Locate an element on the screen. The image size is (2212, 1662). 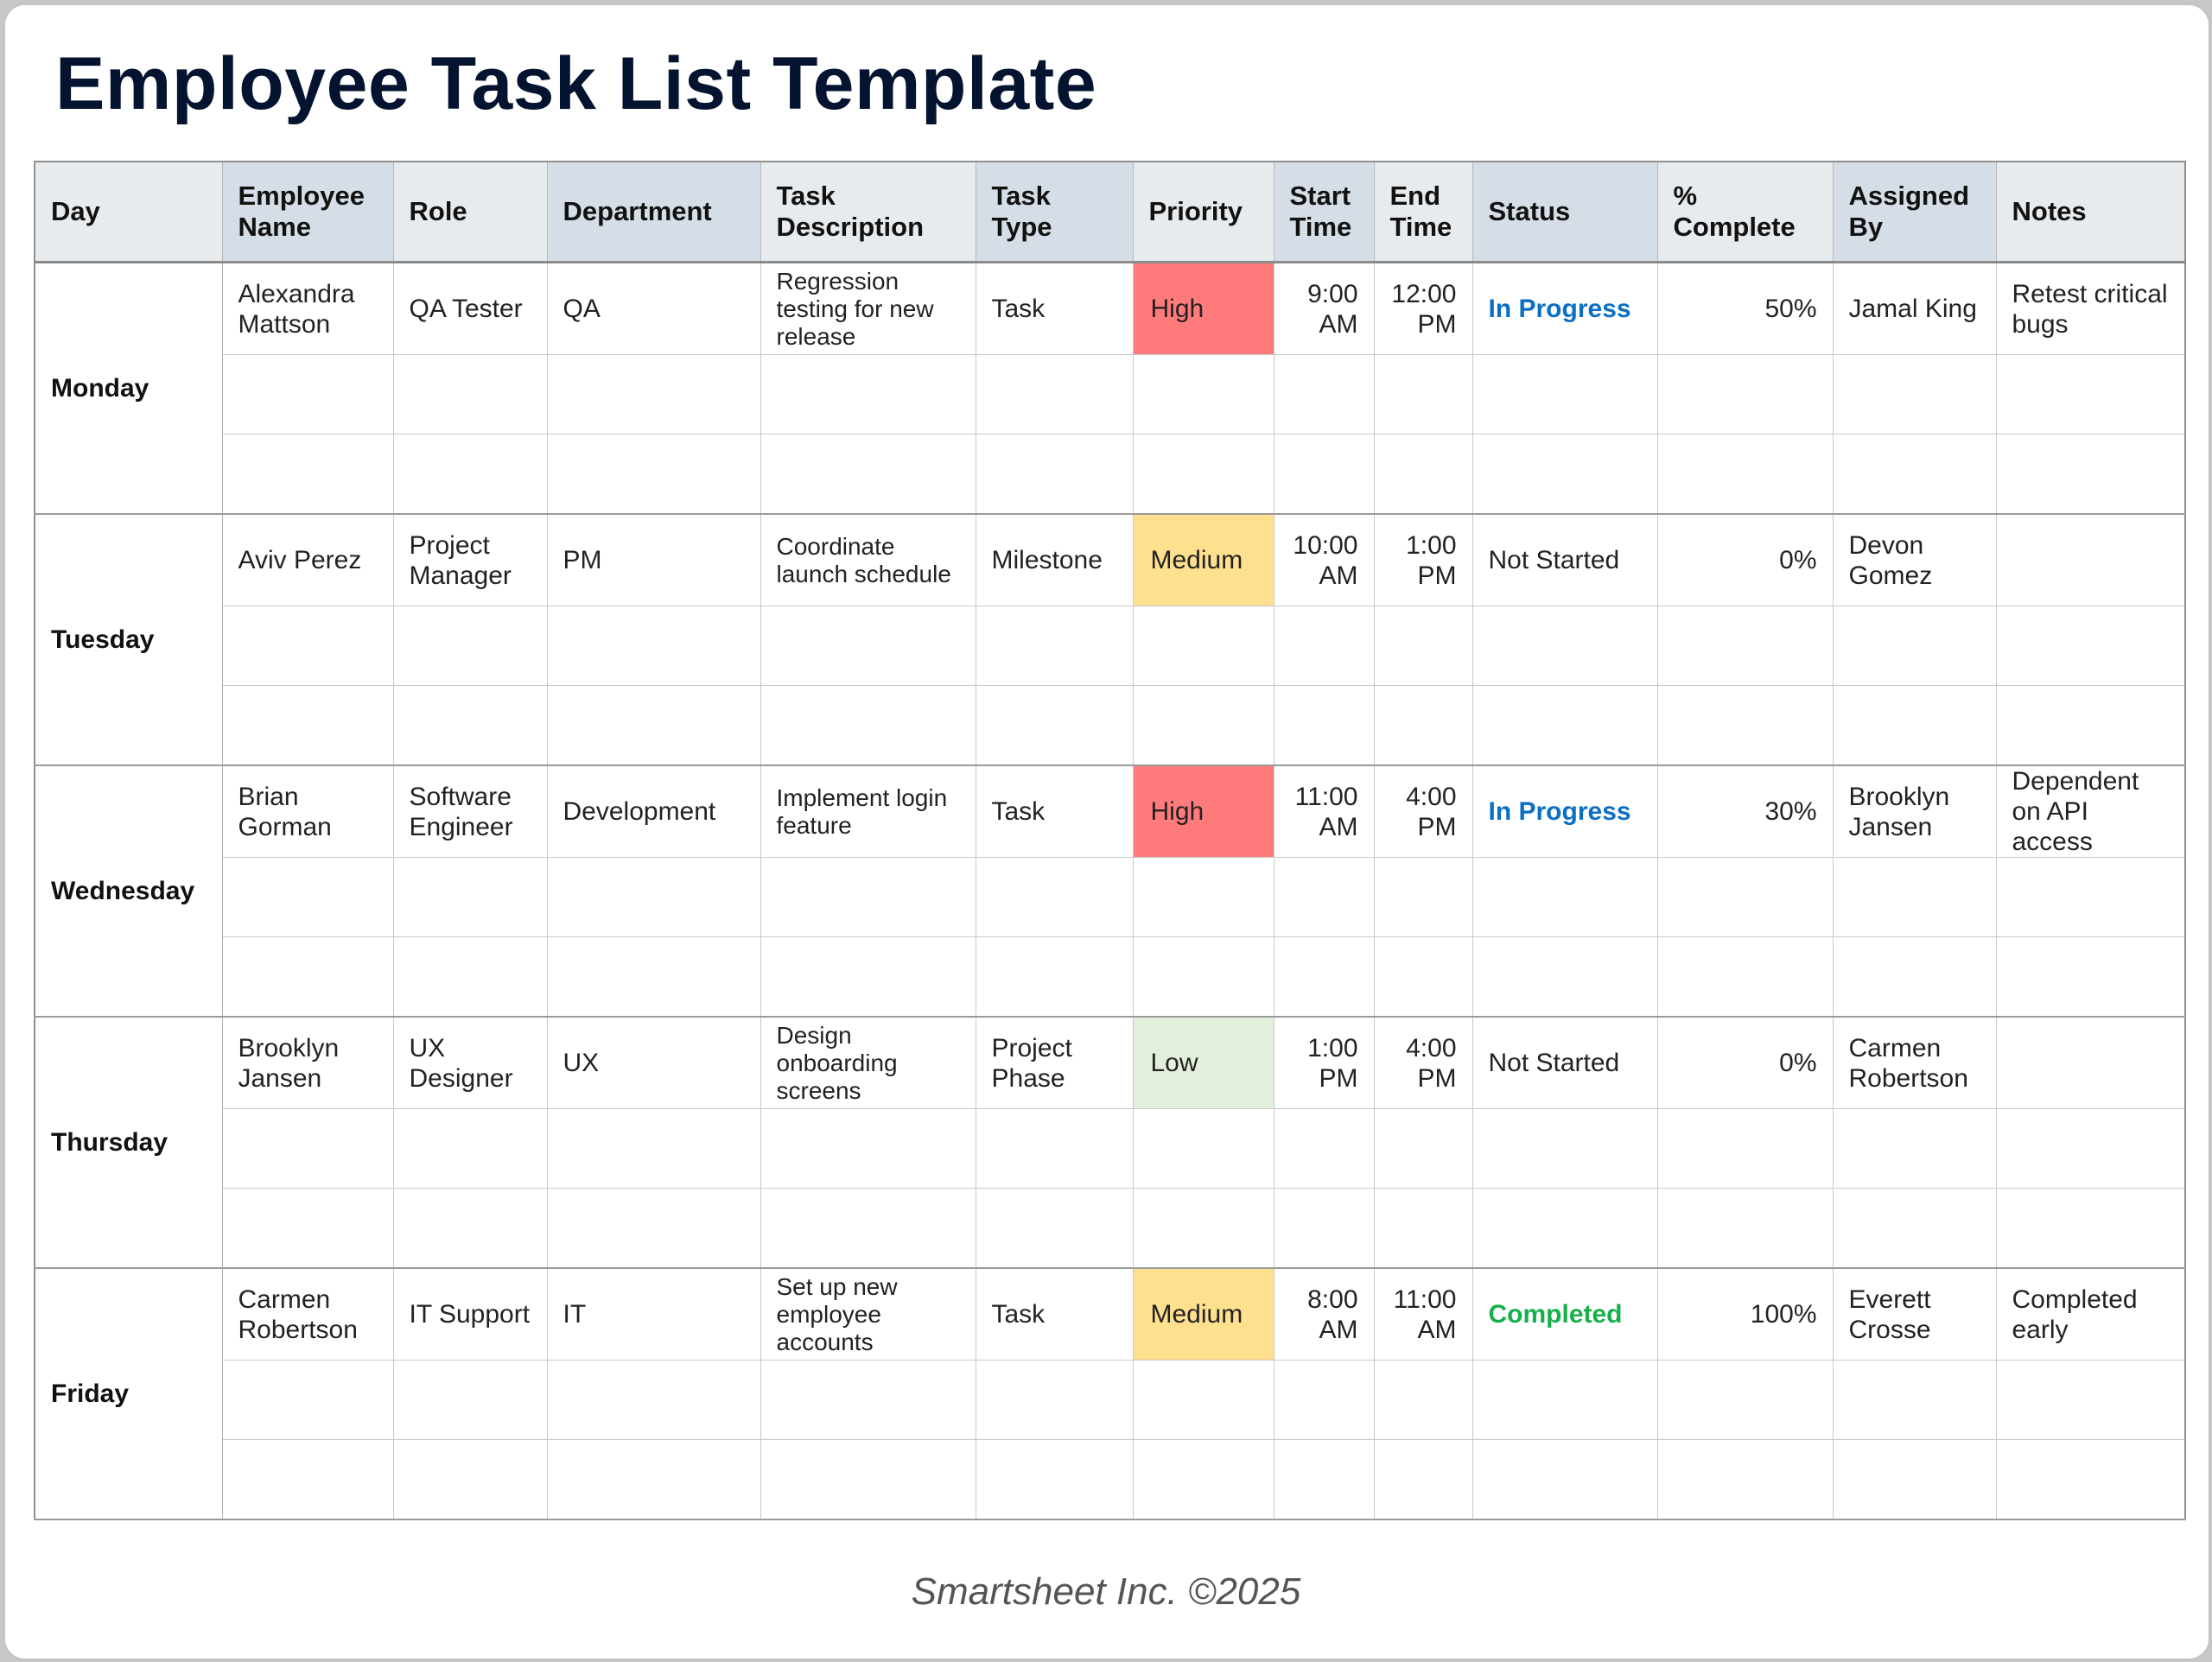
notes-cell: Completed early is located at coordinates (2090, 1314).